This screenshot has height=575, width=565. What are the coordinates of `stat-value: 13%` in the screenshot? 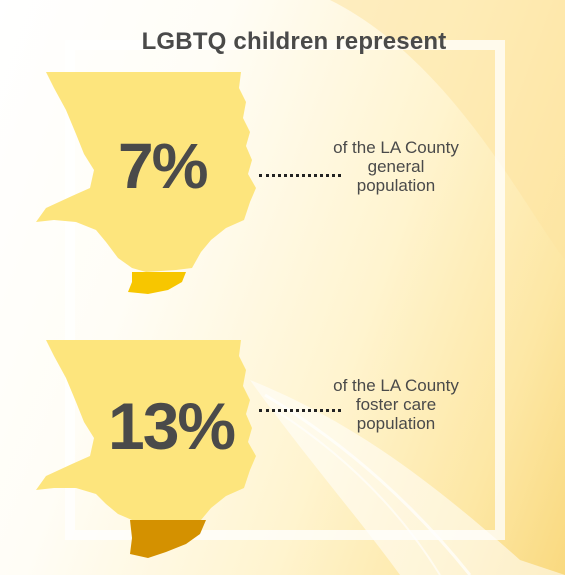 It's located at (172, 426).